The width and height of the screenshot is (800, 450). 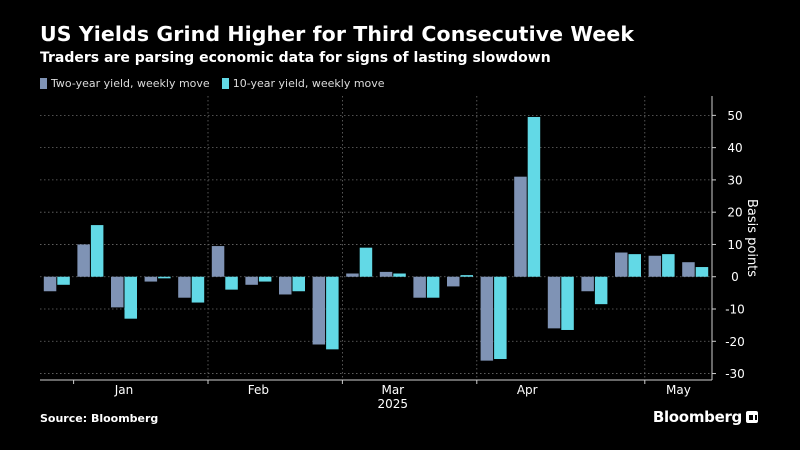 What do you see at coordinates (124, 390) in the screenshot?
I see `x-tick-label: Jan` at bounding box center [124, 390].